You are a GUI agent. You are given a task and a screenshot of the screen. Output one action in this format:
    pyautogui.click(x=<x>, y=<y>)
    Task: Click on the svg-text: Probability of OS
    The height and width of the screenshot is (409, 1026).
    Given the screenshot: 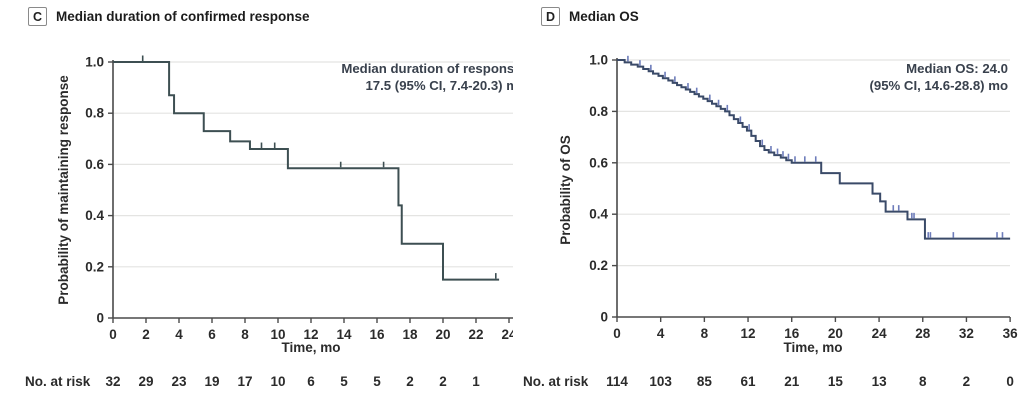 What is the action you would take?
    pyautogui.click(x=565, y=190)
    